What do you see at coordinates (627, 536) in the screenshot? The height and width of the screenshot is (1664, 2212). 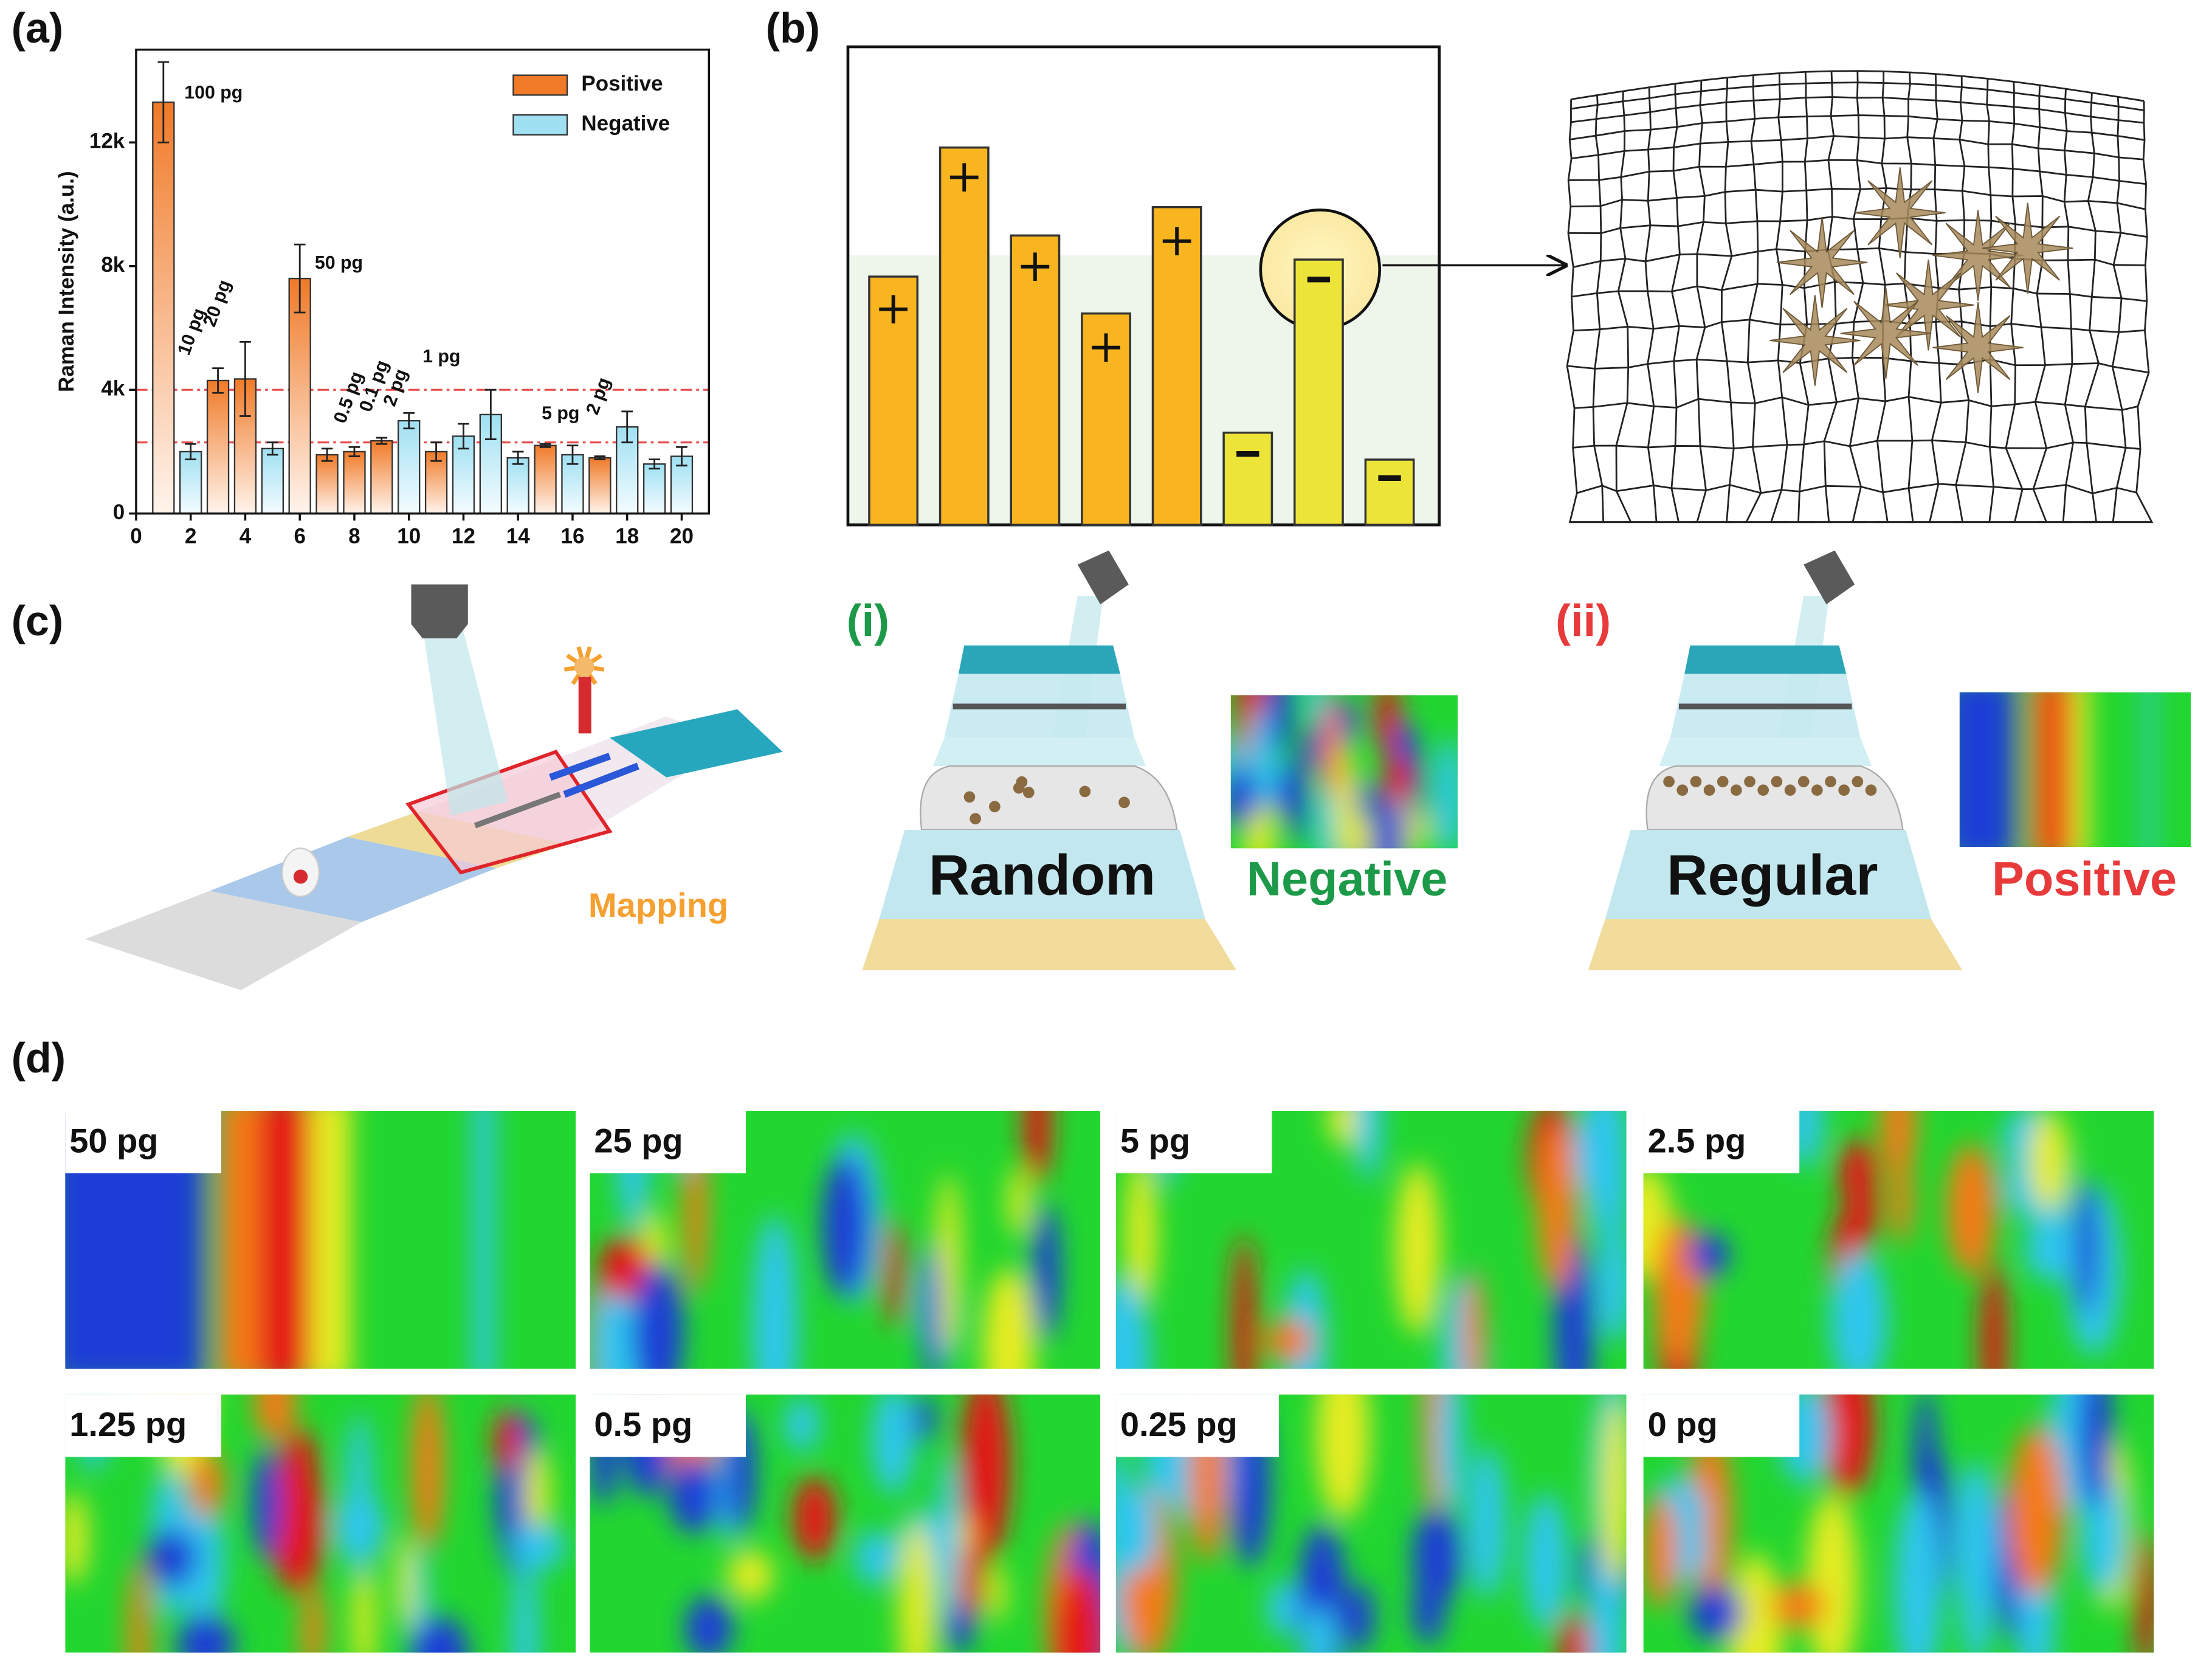 I see `x-tick-label: 18` at bounding box center [627, 536].